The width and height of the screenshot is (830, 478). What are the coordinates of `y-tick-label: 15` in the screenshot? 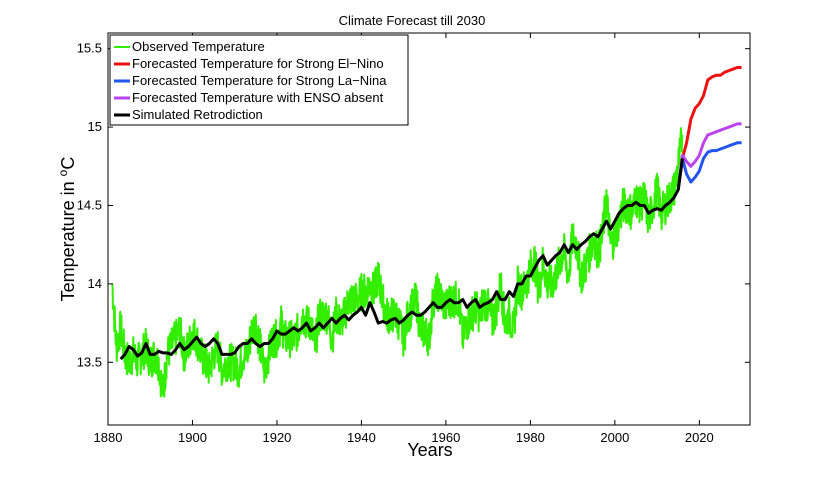 It's located at (95, 126).